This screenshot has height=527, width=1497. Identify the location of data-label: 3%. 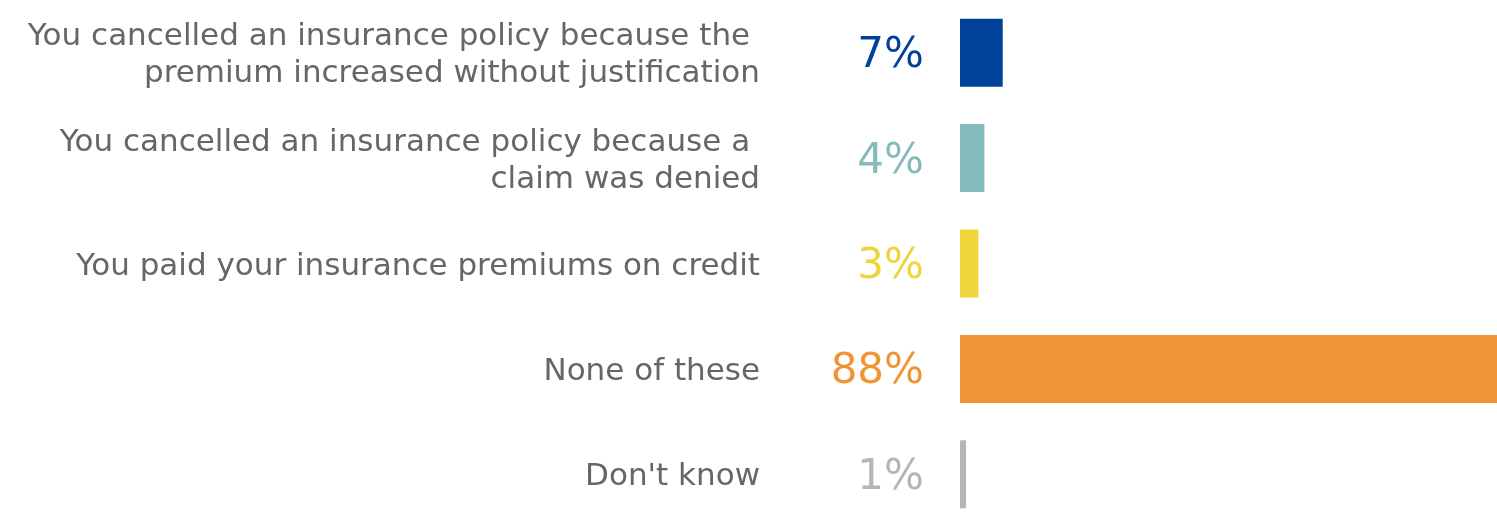
(890, 263).